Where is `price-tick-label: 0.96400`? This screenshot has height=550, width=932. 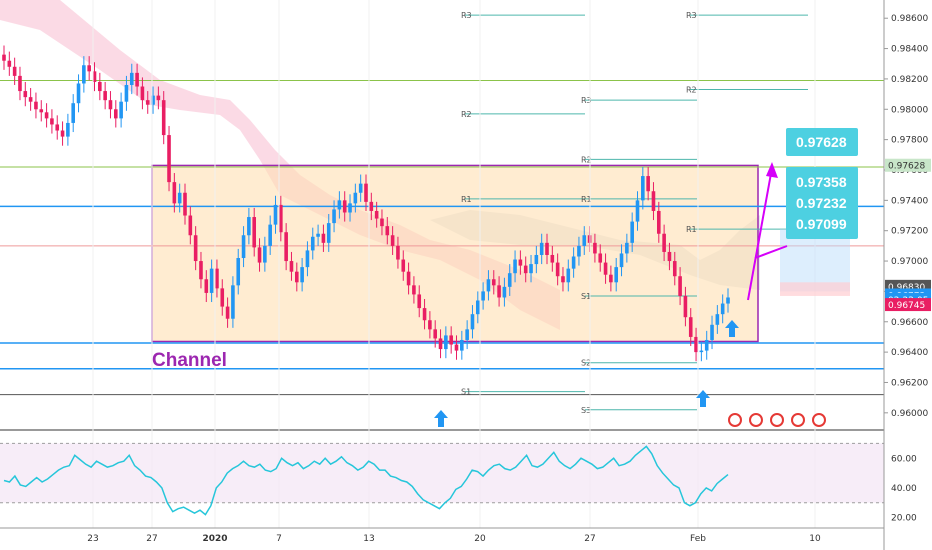
price-tick-label: 0.96400 is located at coordinates (909, 353).